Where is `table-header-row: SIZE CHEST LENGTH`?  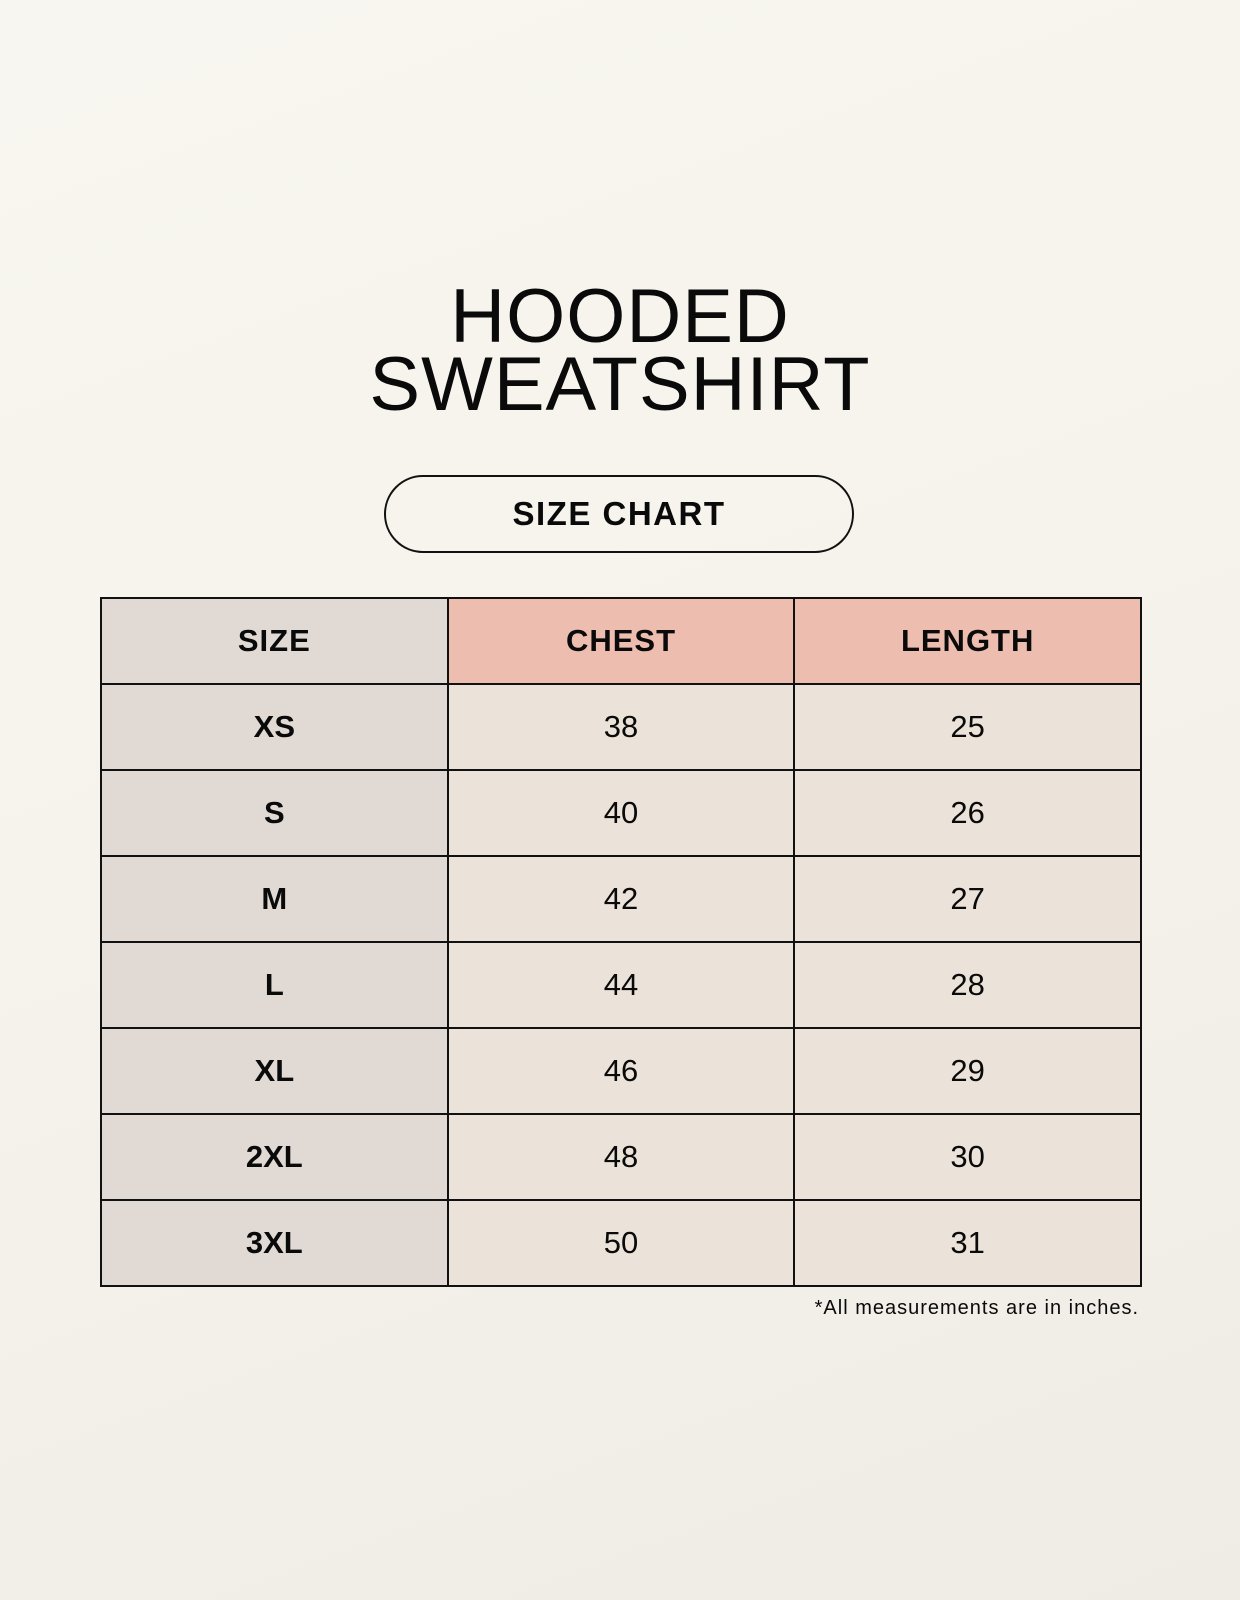
table-header-row: SIZE CHEST LENGTH is located at coordinates (621, 641).